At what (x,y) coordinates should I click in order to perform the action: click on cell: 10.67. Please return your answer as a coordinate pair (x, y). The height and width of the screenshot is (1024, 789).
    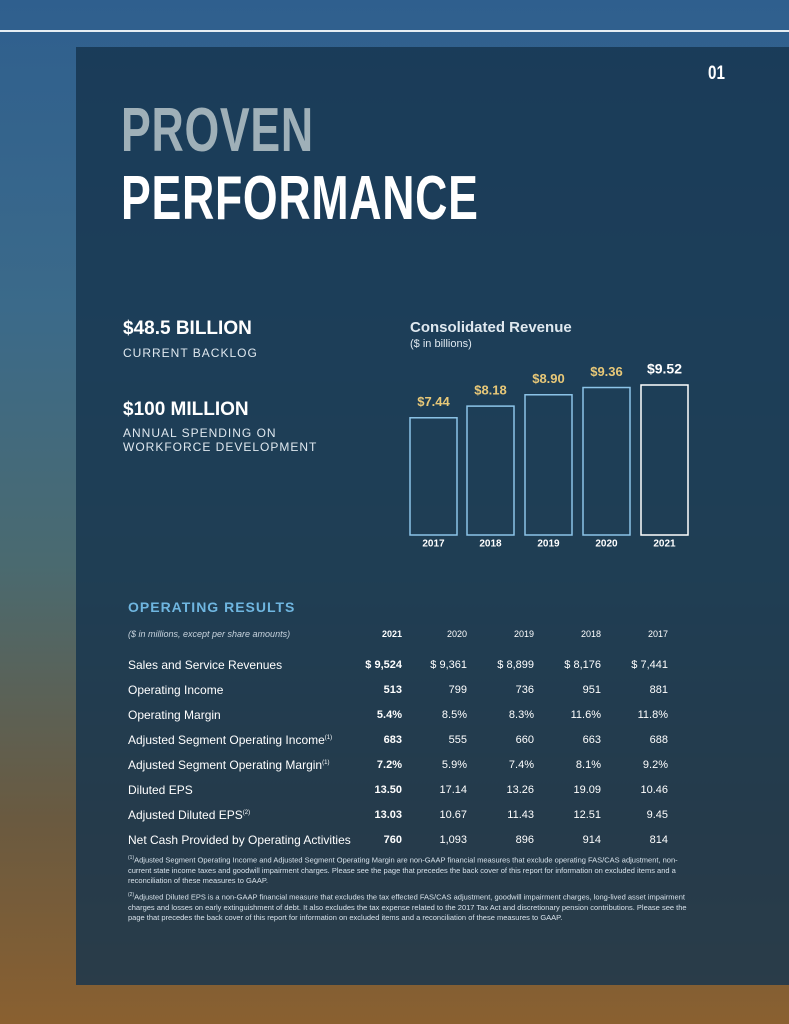
    Looking at the image, I should click on (453, 815).